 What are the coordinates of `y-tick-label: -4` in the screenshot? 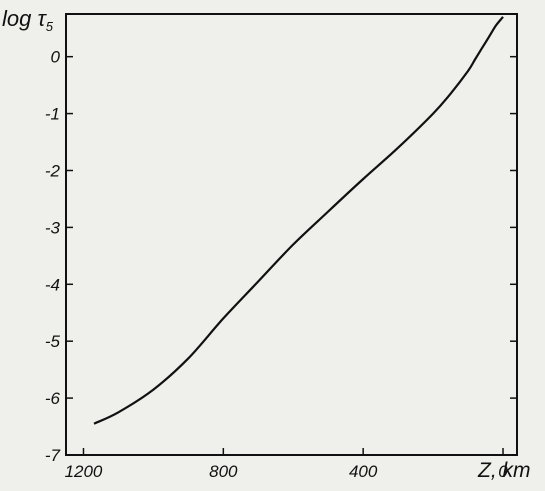 It's located at (52, 284).